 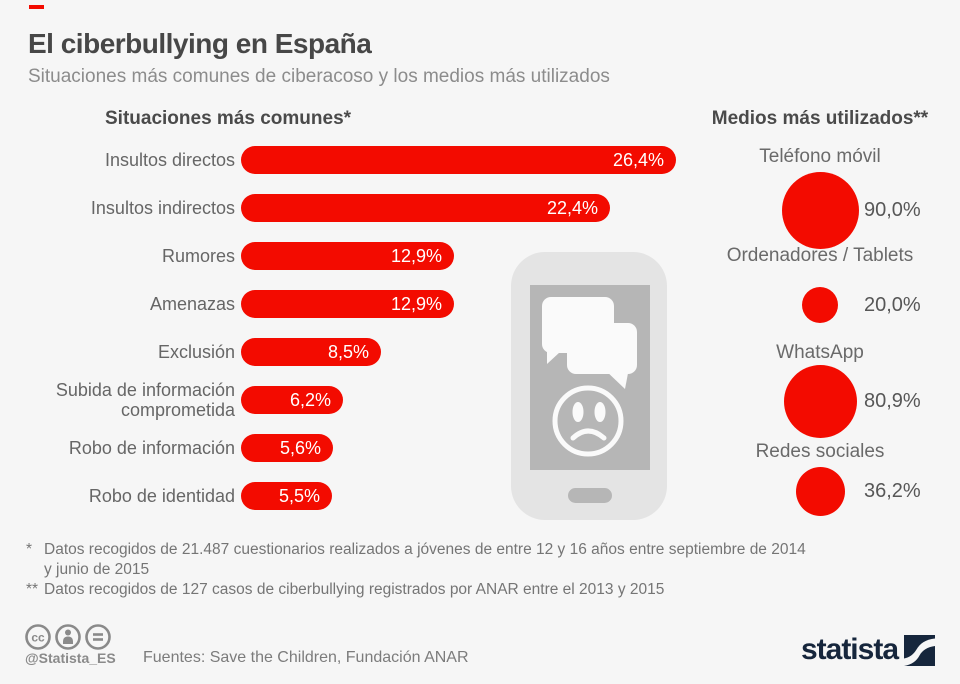 What do you see at coordinates (145, 400) in the screenshot?
I see `bar-category-label: Subida de información comprometida` at bounding box center [145, 400].